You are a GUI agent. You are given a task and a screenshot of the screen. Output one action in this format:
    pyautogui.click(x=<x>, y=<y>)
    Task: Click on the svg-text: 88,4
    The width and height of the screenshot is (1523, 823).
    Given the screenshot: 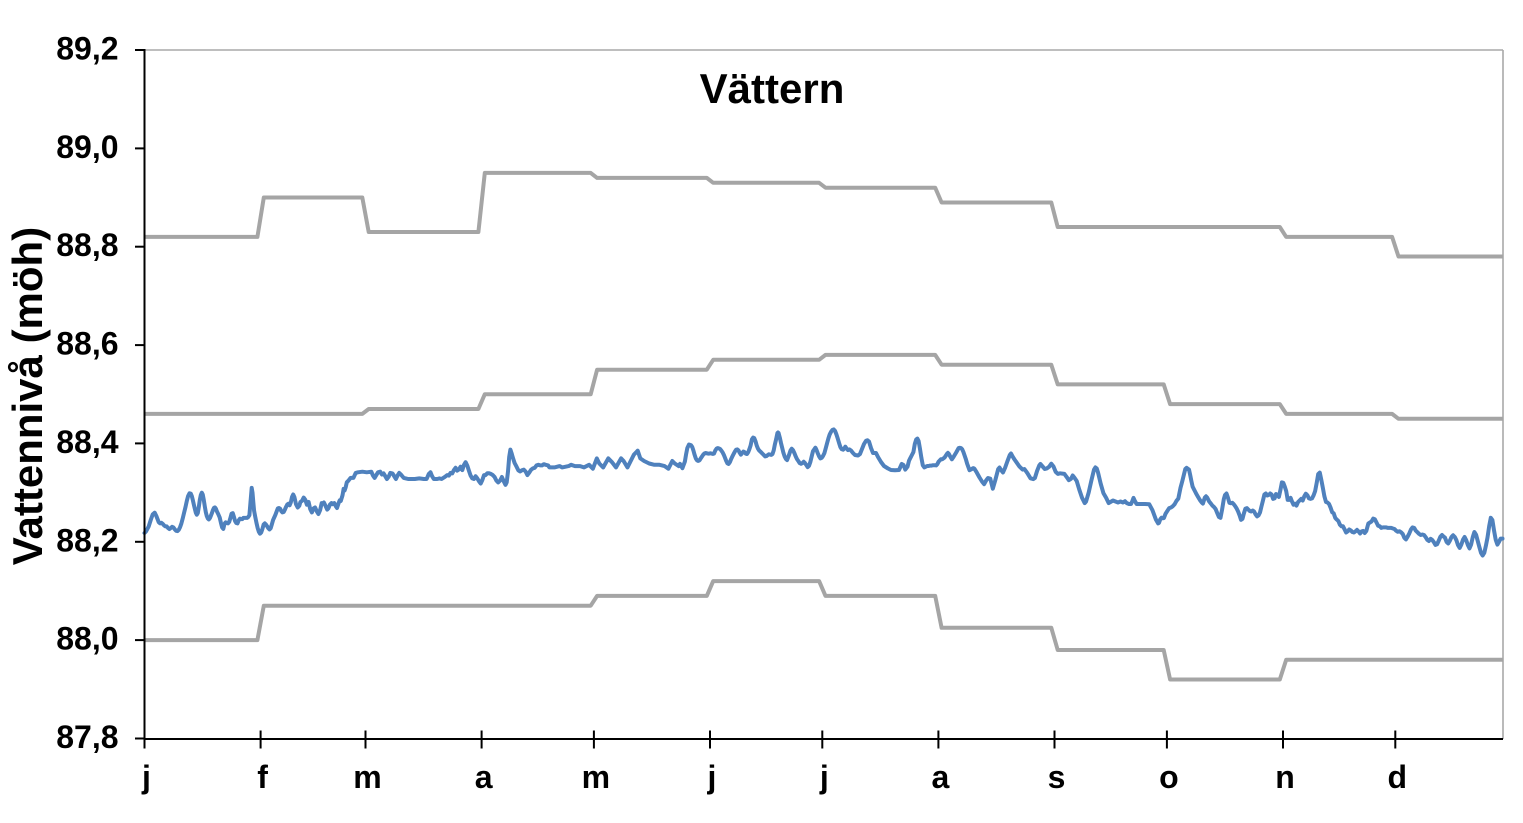 What is the action you would take?
    pyautogui.click(x=87, y=442)
    